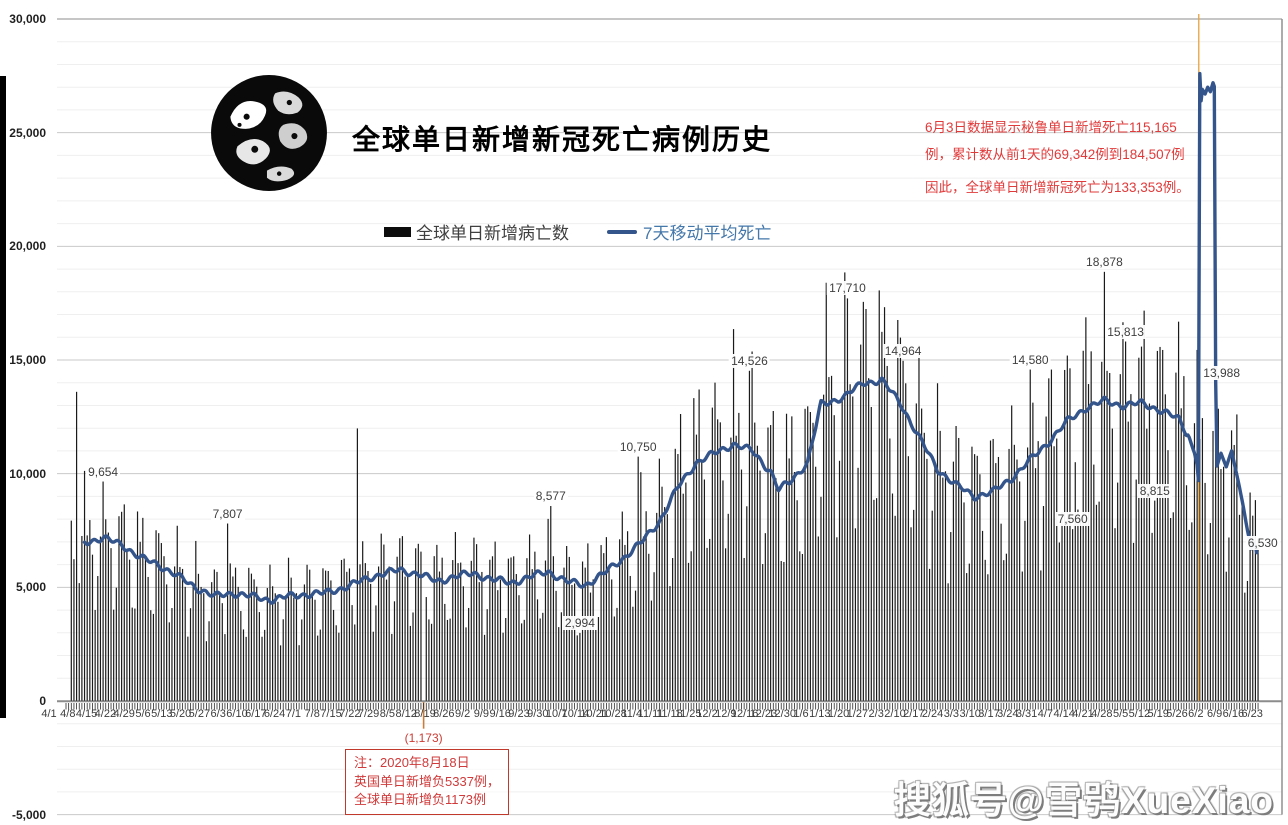 Image resolution: width=1288 pixels, height=825 pixels. I want to click on uk-note-line3: 全球单日新增负1173例, so click(420, 799).